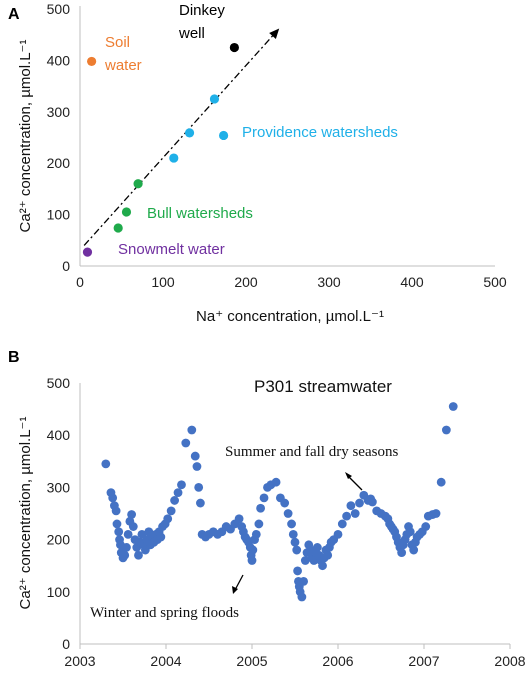 The image size is (529, 673). What do you see at coordinates (163, 282) in the screenshot?
I see `x-tick-label: 100` at bounding box center [163, 282].